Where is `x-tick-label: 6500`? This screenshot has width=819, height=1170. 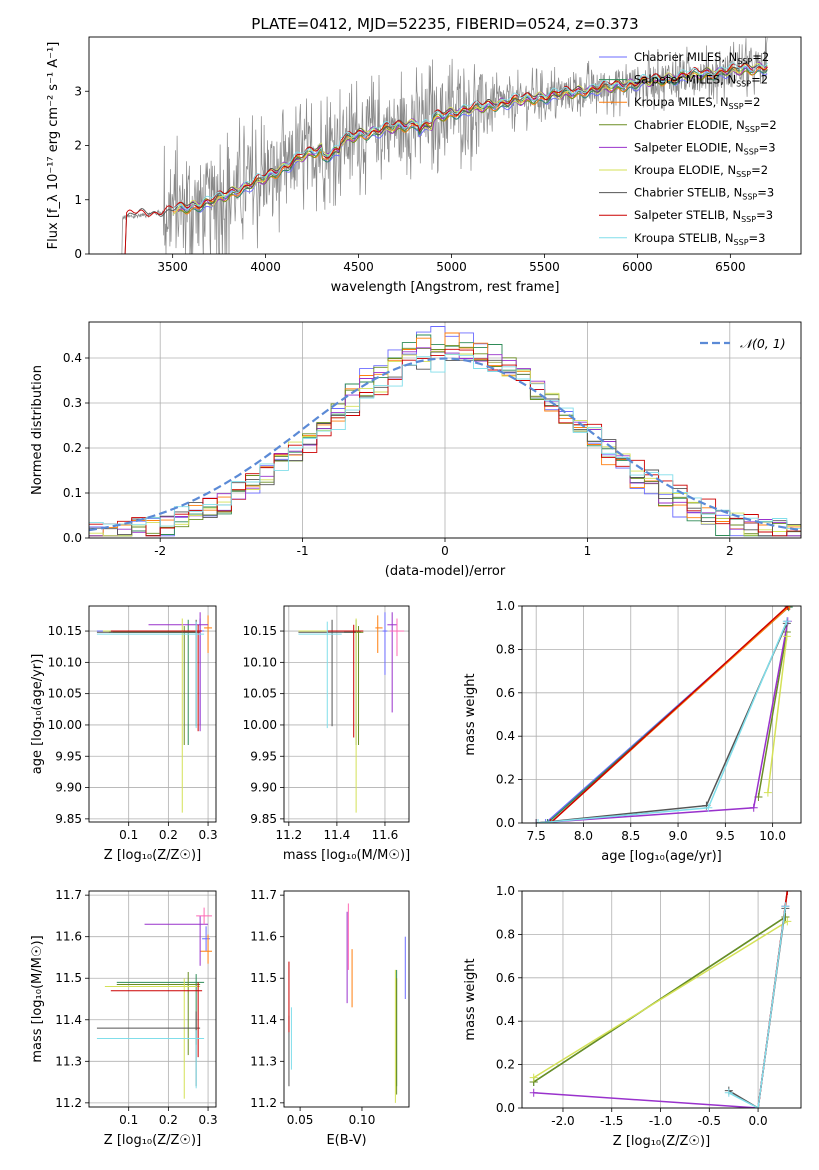 x-tick-label: 6500 is located at coordinates (730, 267).